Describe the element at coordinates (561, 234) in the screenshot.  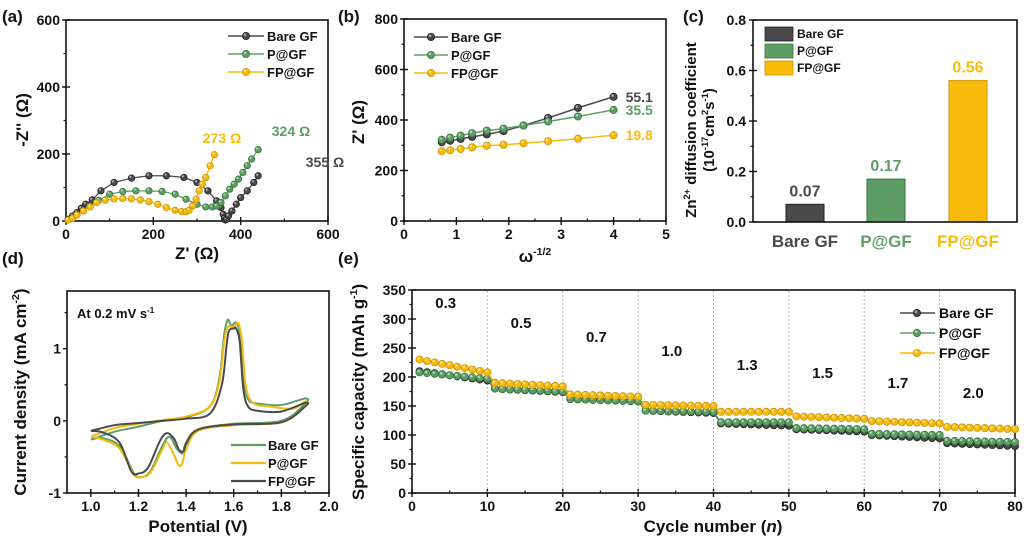
I see `x-tick-label: 3` at that location.